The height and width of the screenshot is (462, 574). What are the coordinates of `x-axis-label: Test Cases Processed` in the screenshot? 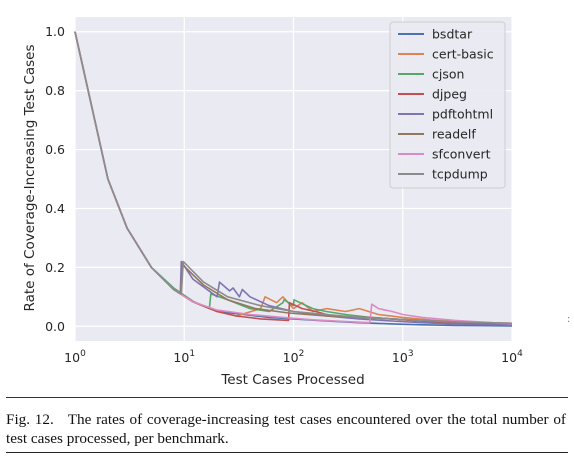 It's located at (292, 380).